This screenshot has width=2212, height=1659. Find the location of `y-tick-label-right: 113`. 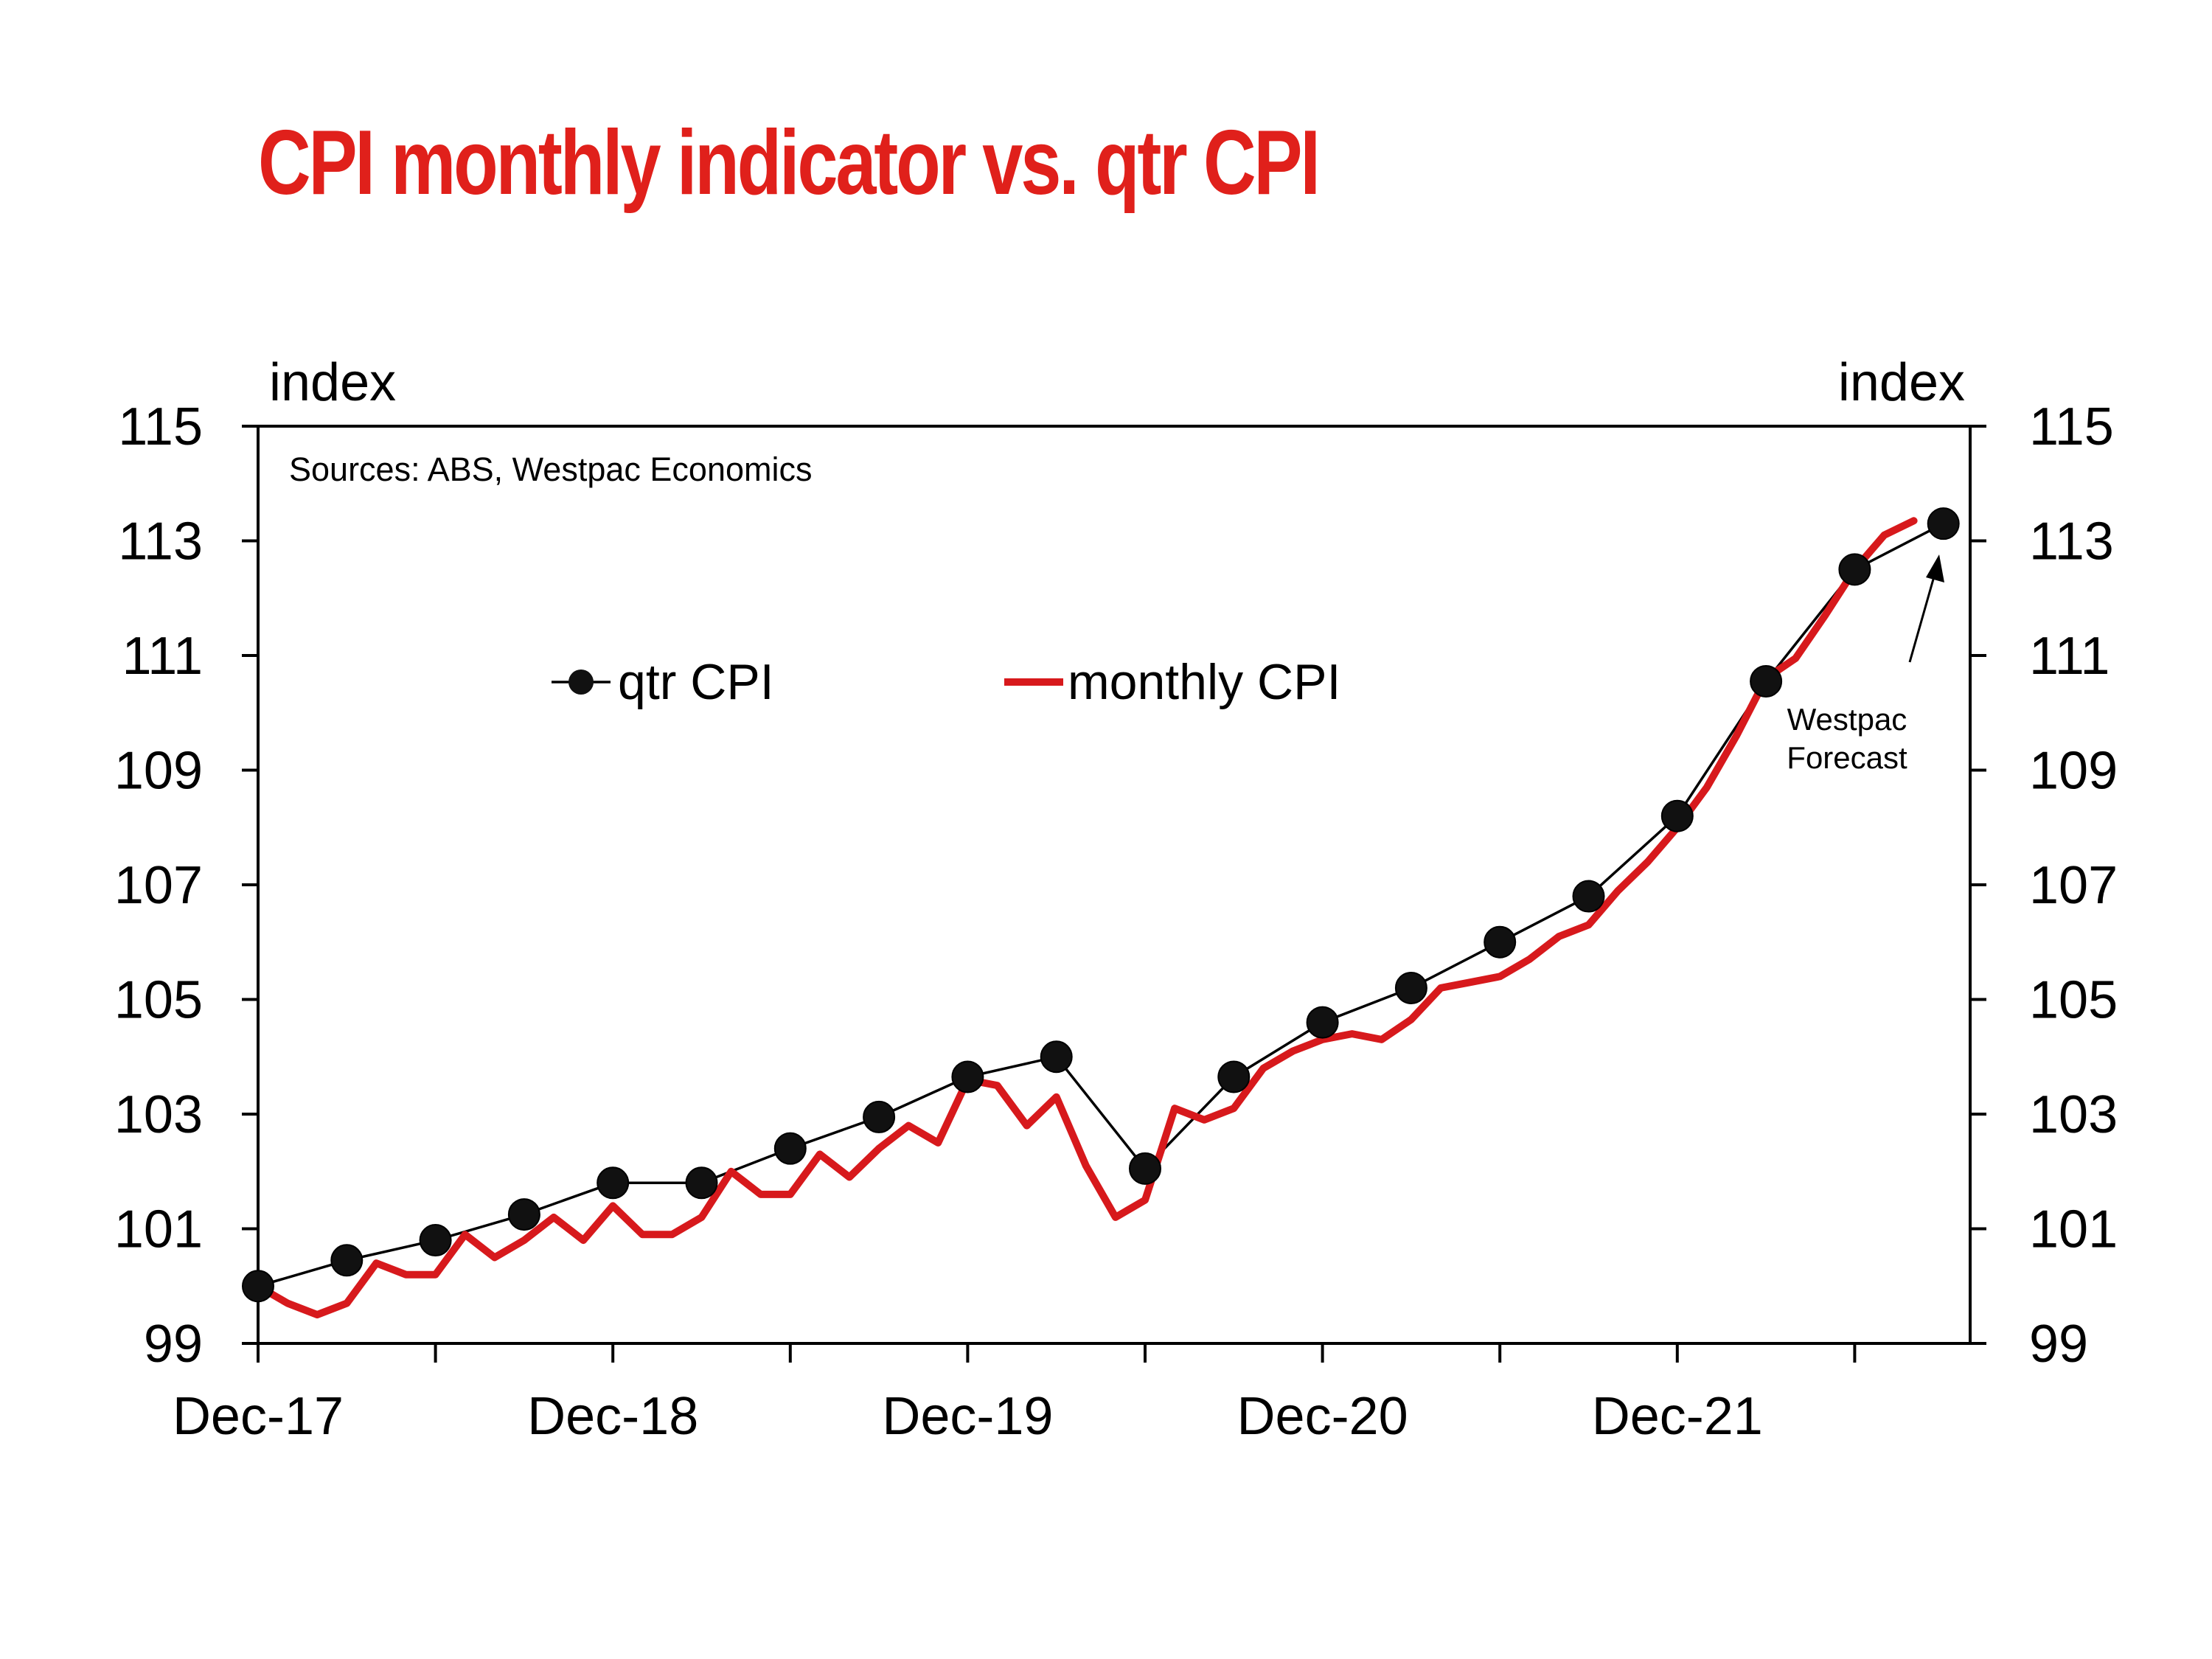

y-tick-label-right: 113 is located at coordinates (2071, 541).